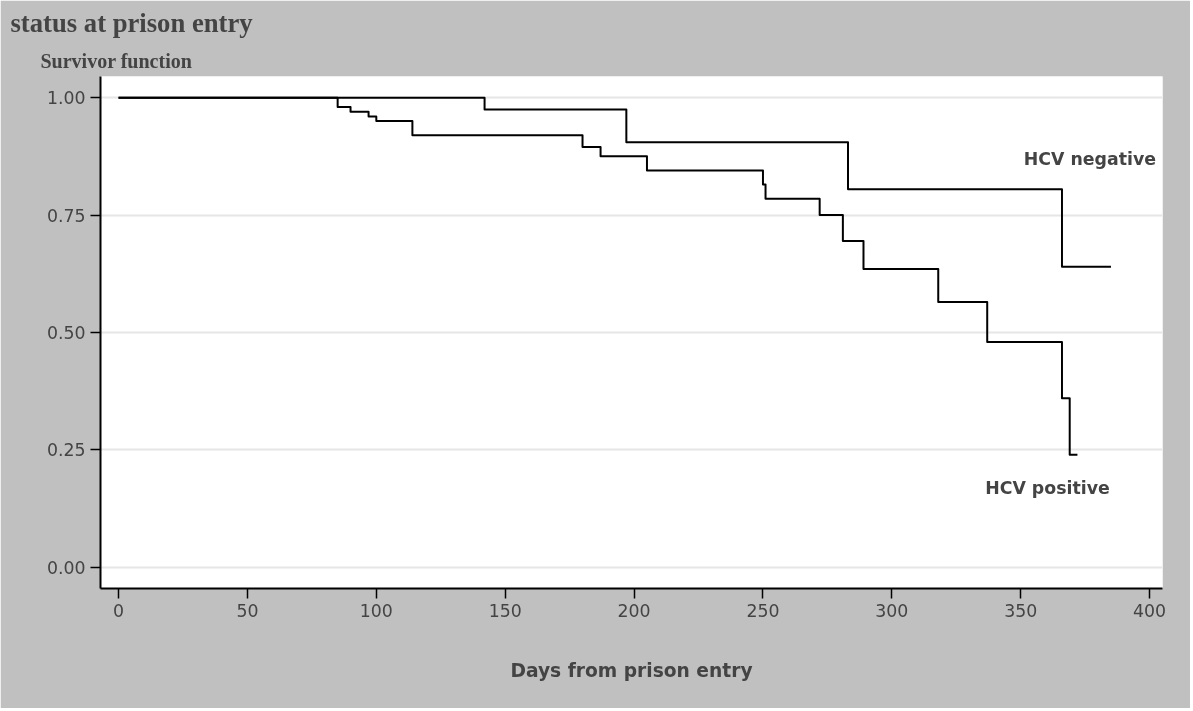 This screenshot has width=1193, height=711. What do you see at coordinates (66, 567) in the screenshot?
I see `y-tick-label: 0.00` at bounding box center [66, 567].